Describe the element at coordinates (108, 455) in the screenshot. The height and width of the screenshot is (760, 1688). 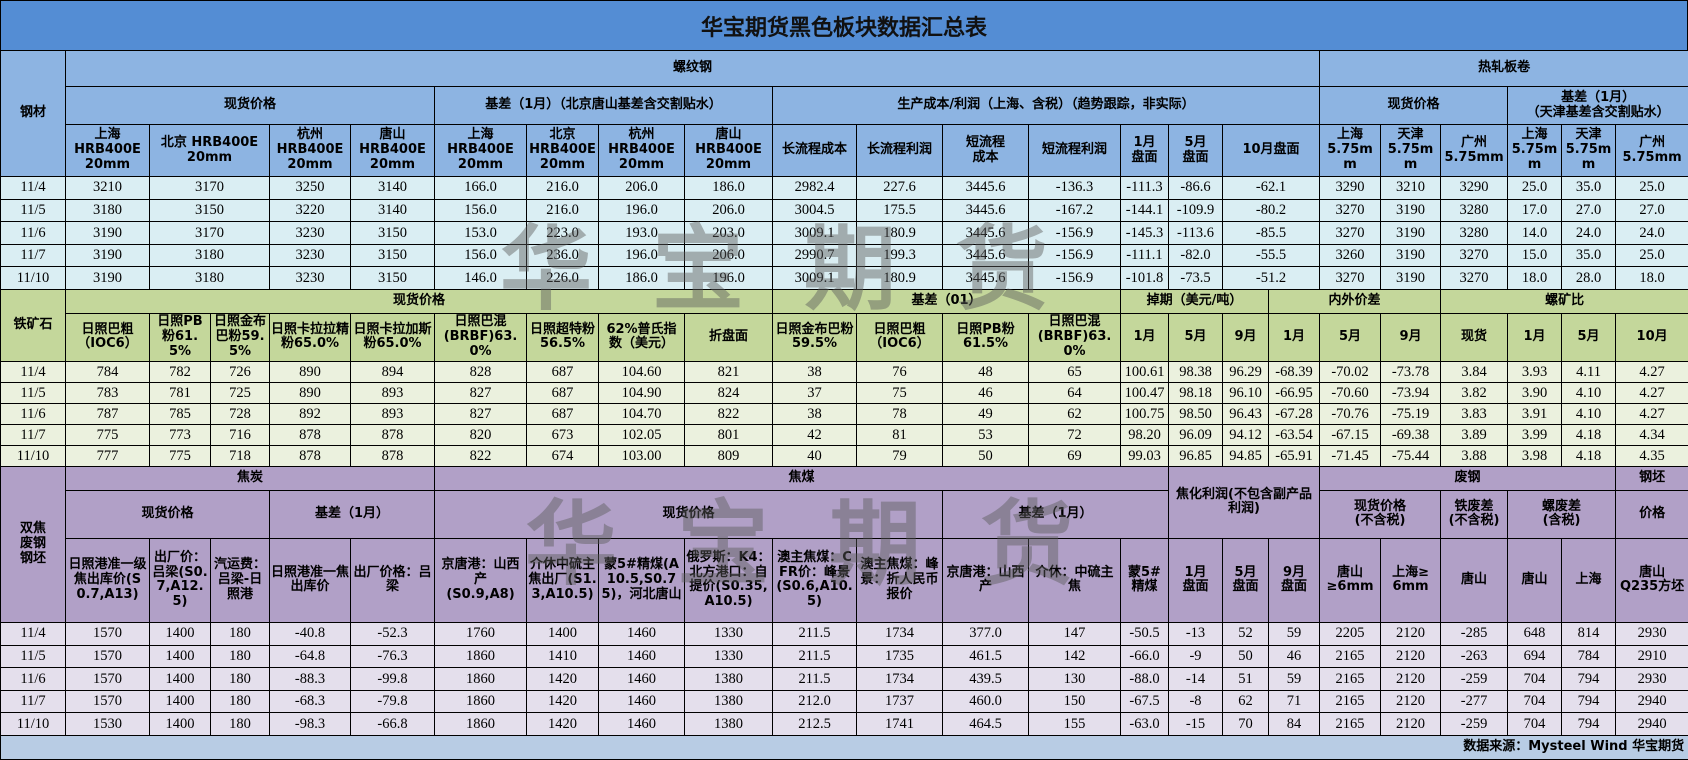
I see `data-cell: 777` at that location.